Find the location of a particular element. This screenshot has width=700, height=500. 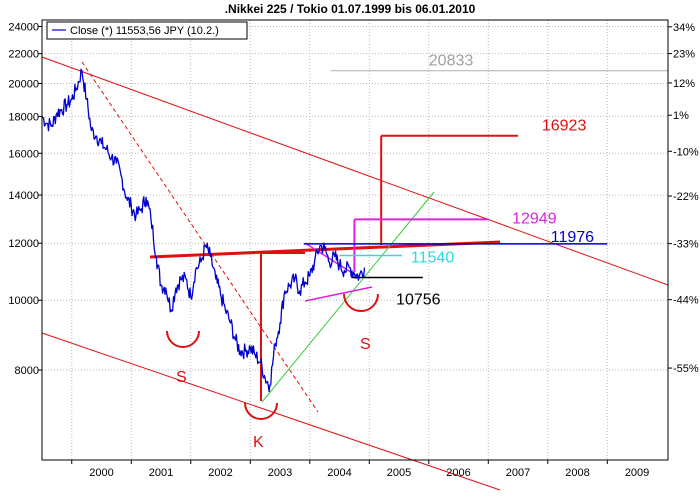

y-tick-label: 22000 is located at coordinates (23, 55).